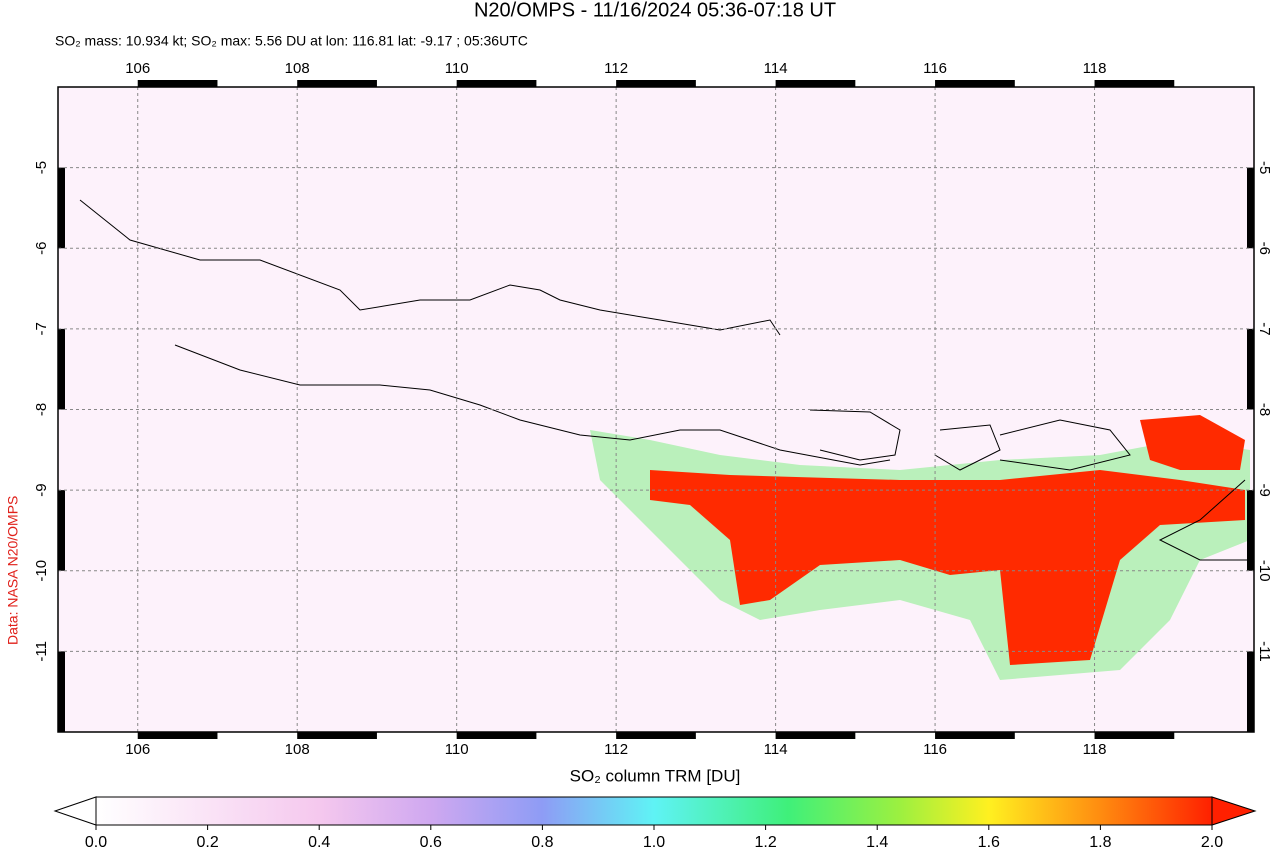  I want to click on title: N20/OMPS - 11/16/2024 05:36-07:18 UT, so click(655, 10).